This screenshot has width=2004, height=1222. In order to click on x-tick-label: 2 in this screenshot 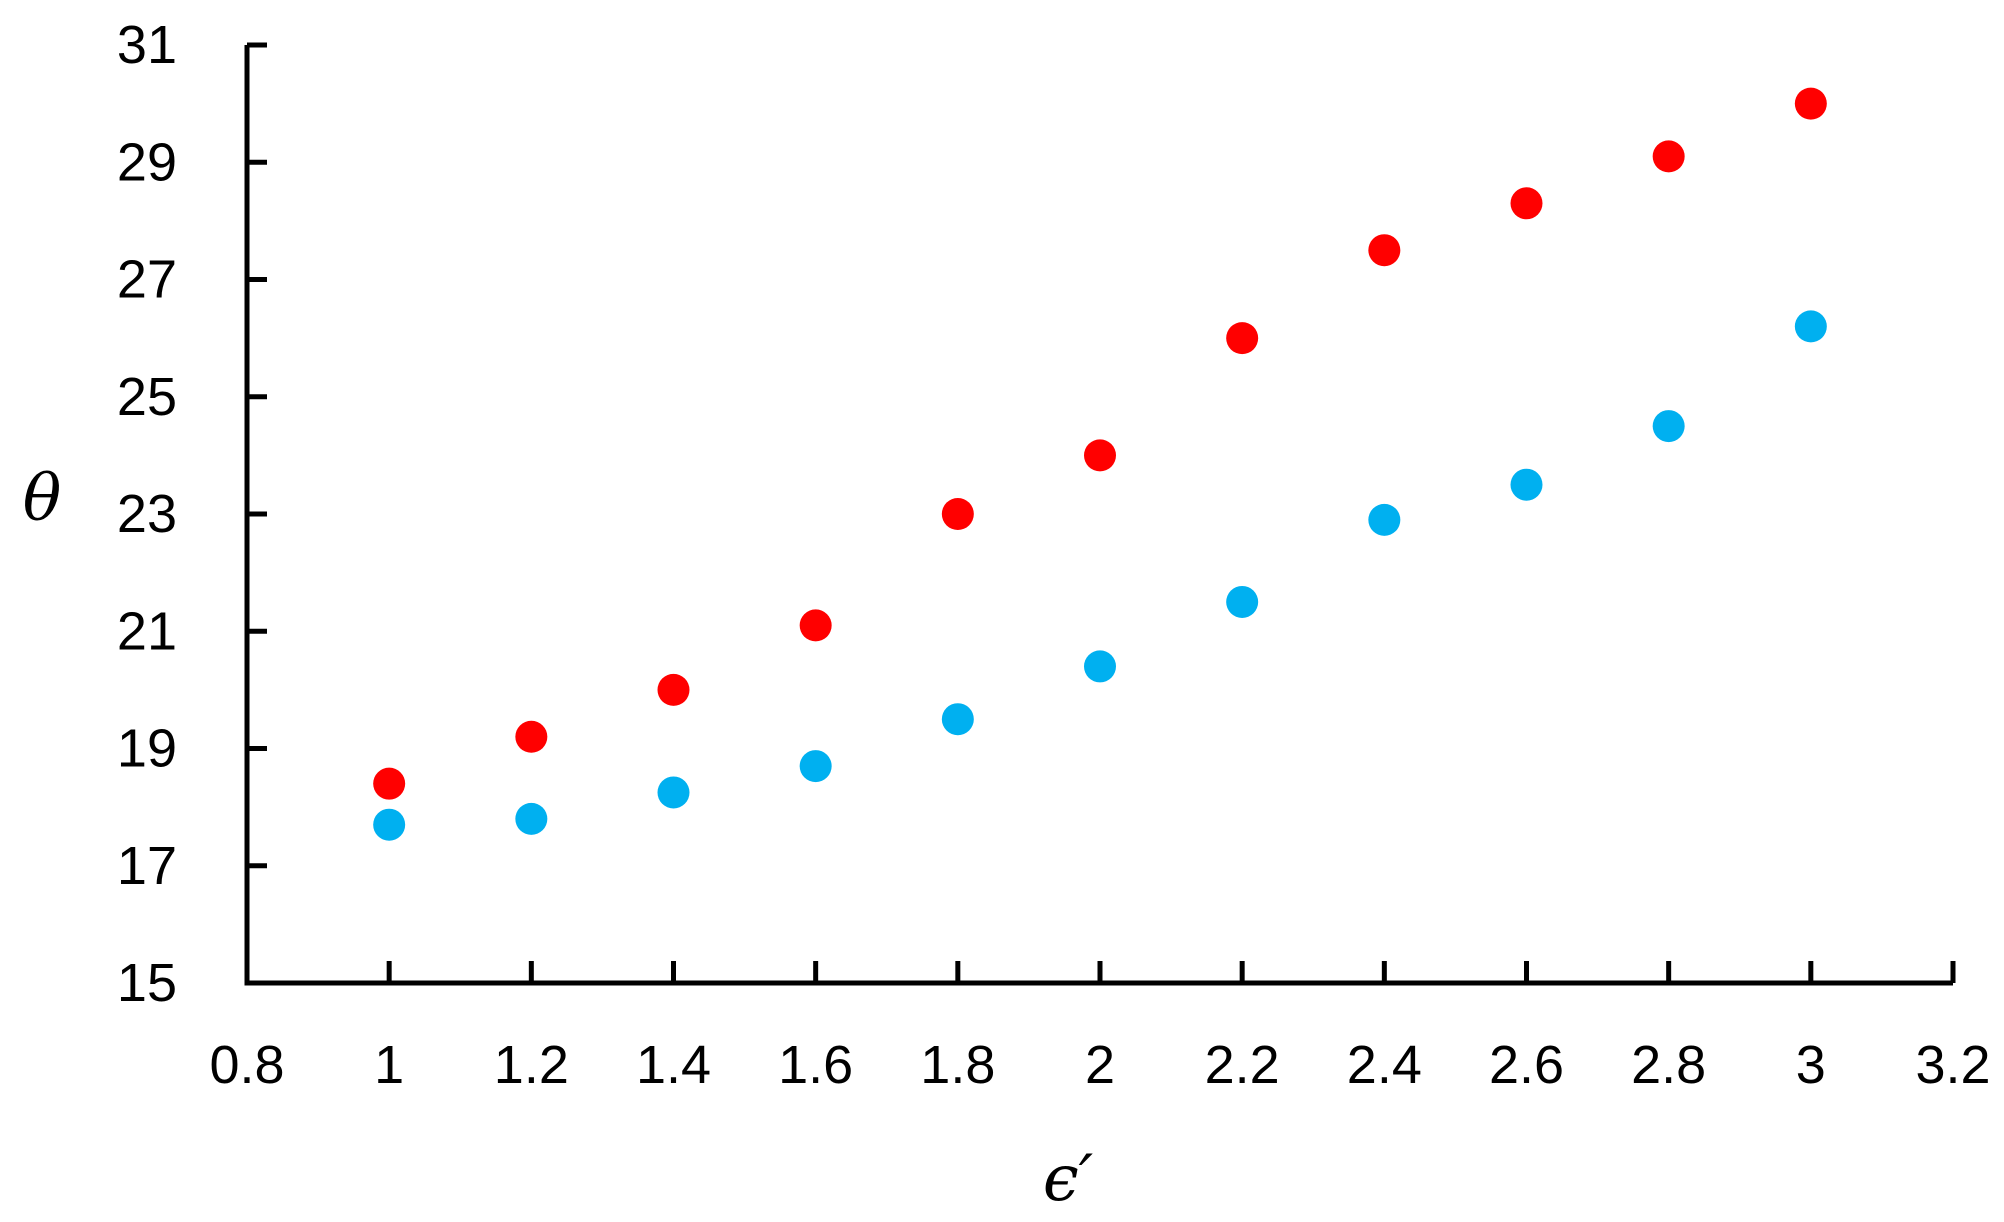, I will do `click(1100, 1065)`.